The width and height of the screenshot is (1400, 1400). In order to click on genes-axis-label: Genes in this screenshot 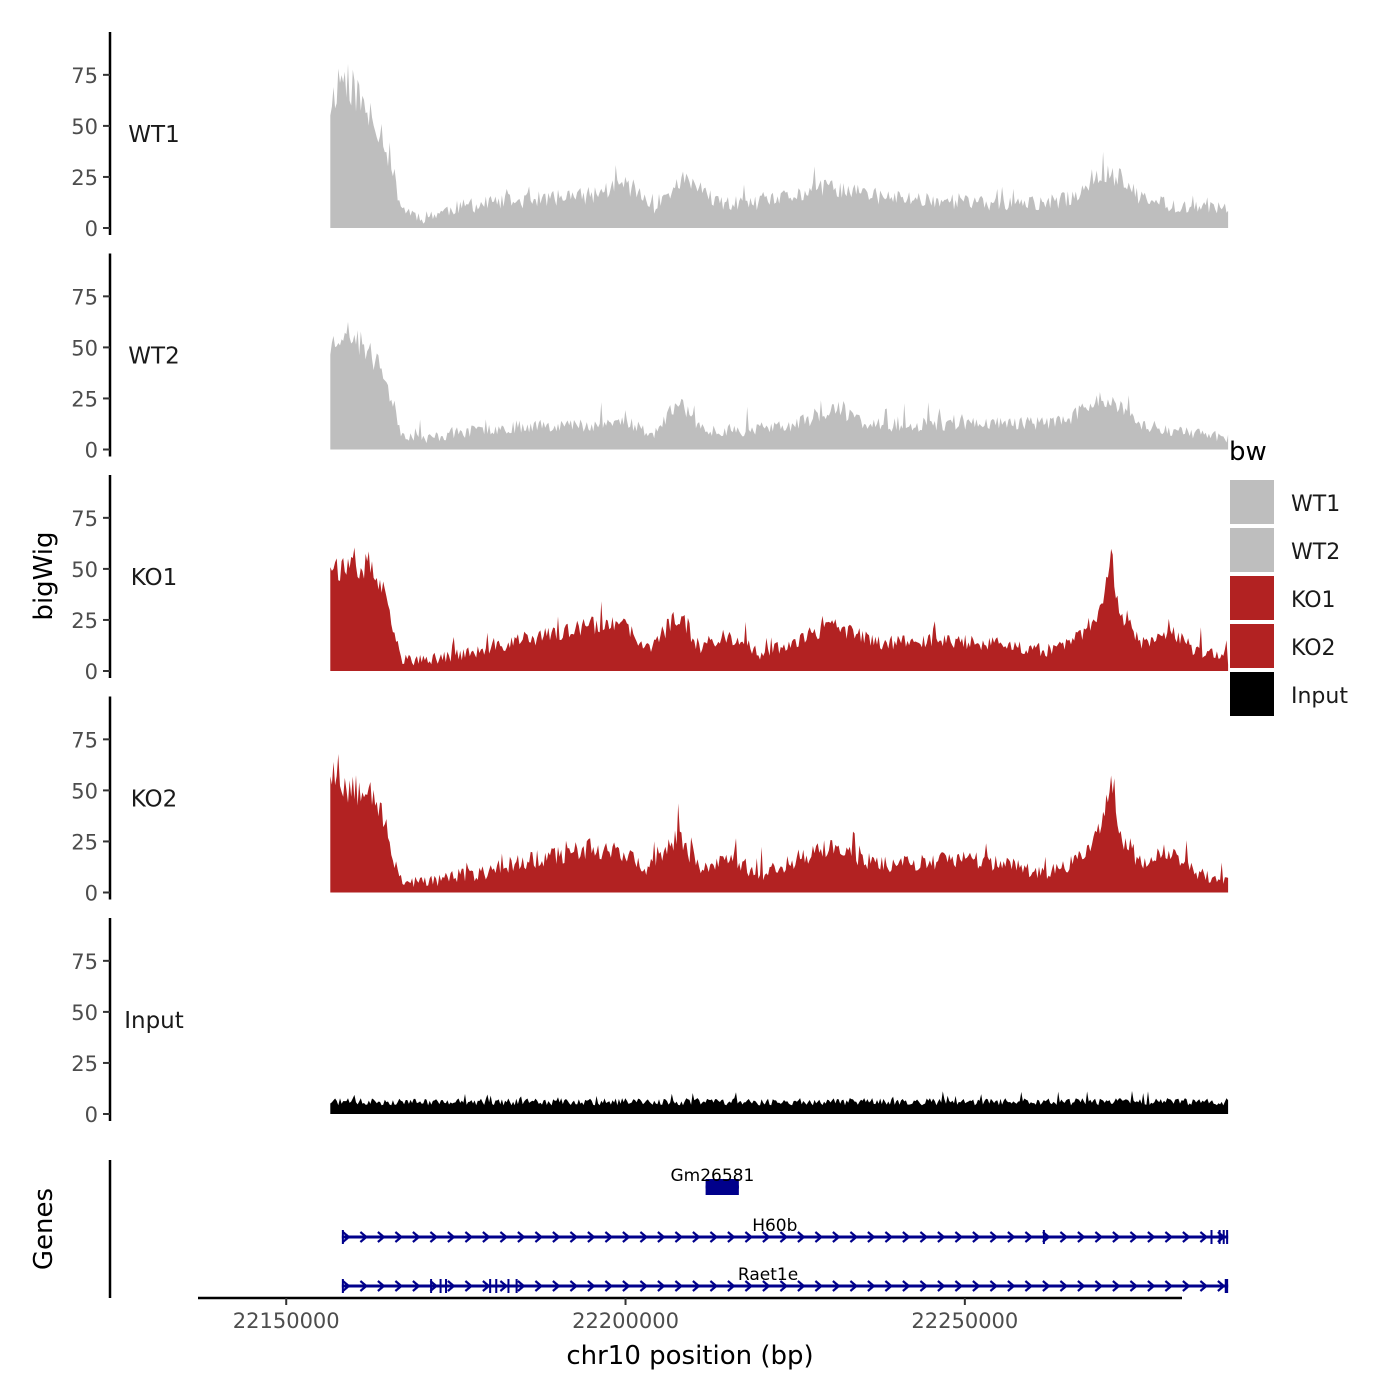, I will do `click(44, 1229)`.